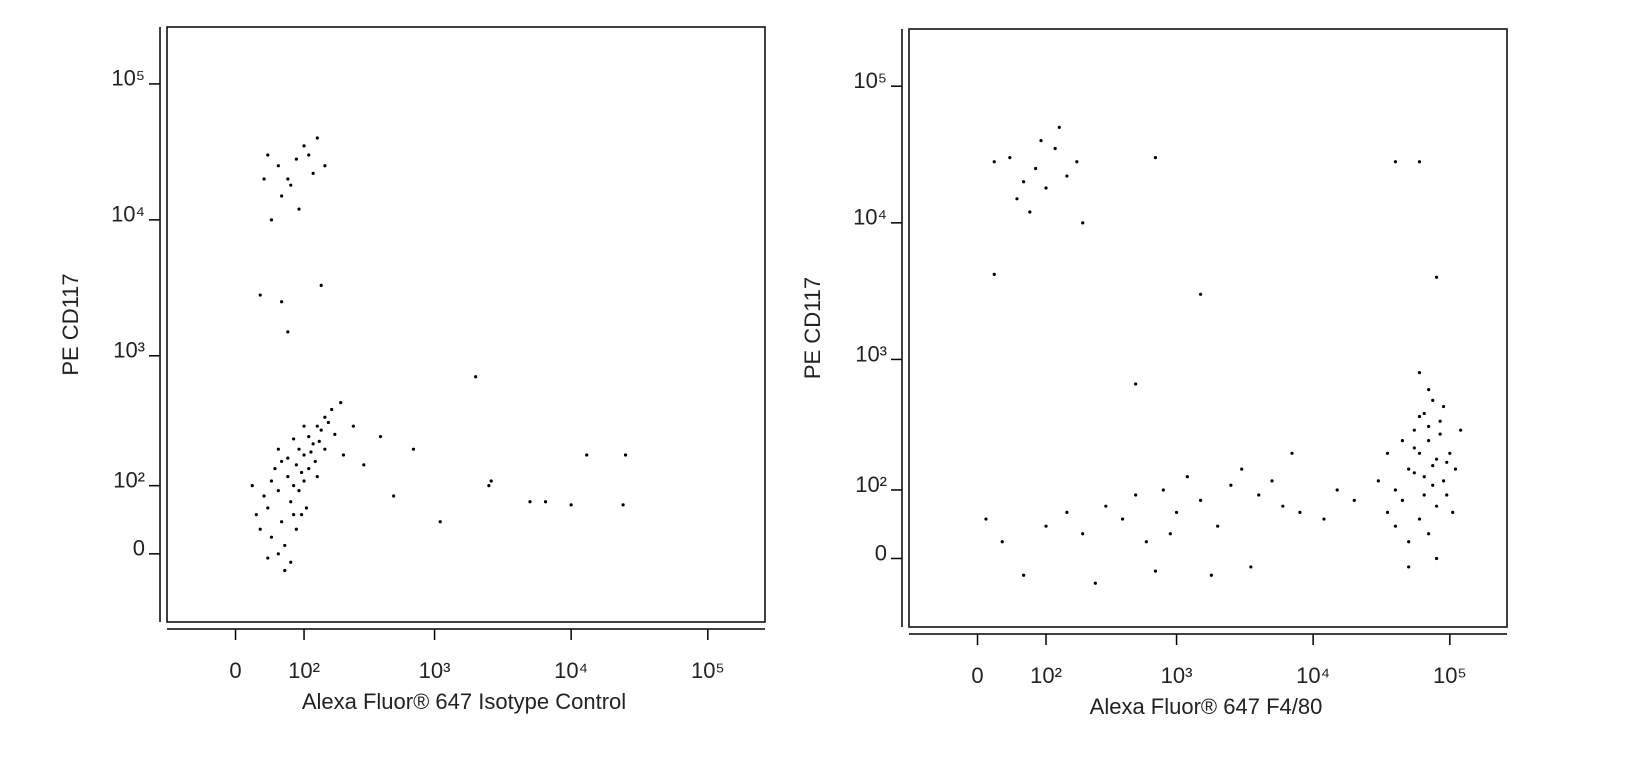 This screenshot has width=1638, height=774. Describe the element at coordinates (235, 670) in the screenshot. I see `x-tick-label: 0` at that location.